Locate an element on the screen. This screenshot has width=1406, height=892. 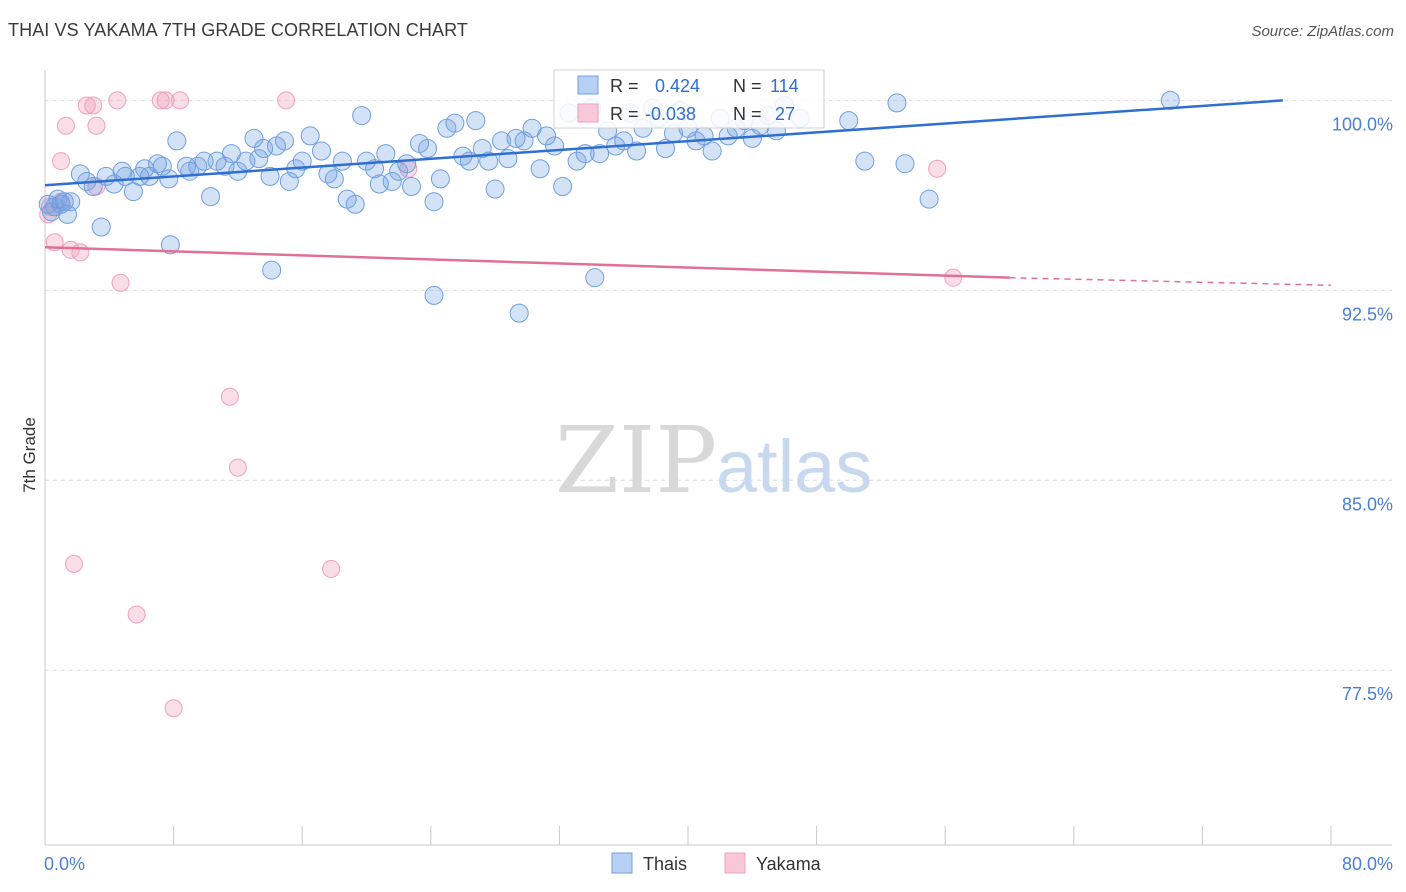
stats-legend-box is located at coordinates (689, 99).